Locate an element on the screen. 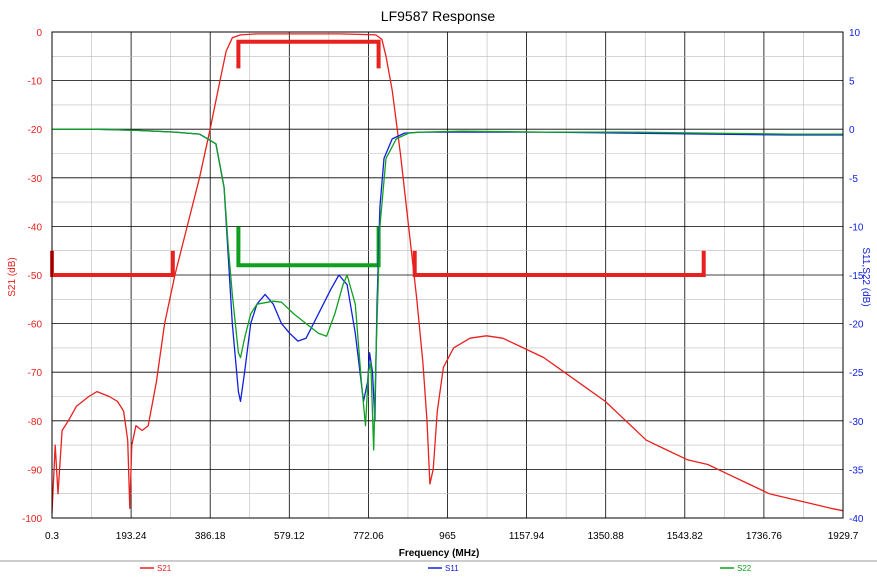  left-tick-label: -70 is located at coordinates (35, 373).